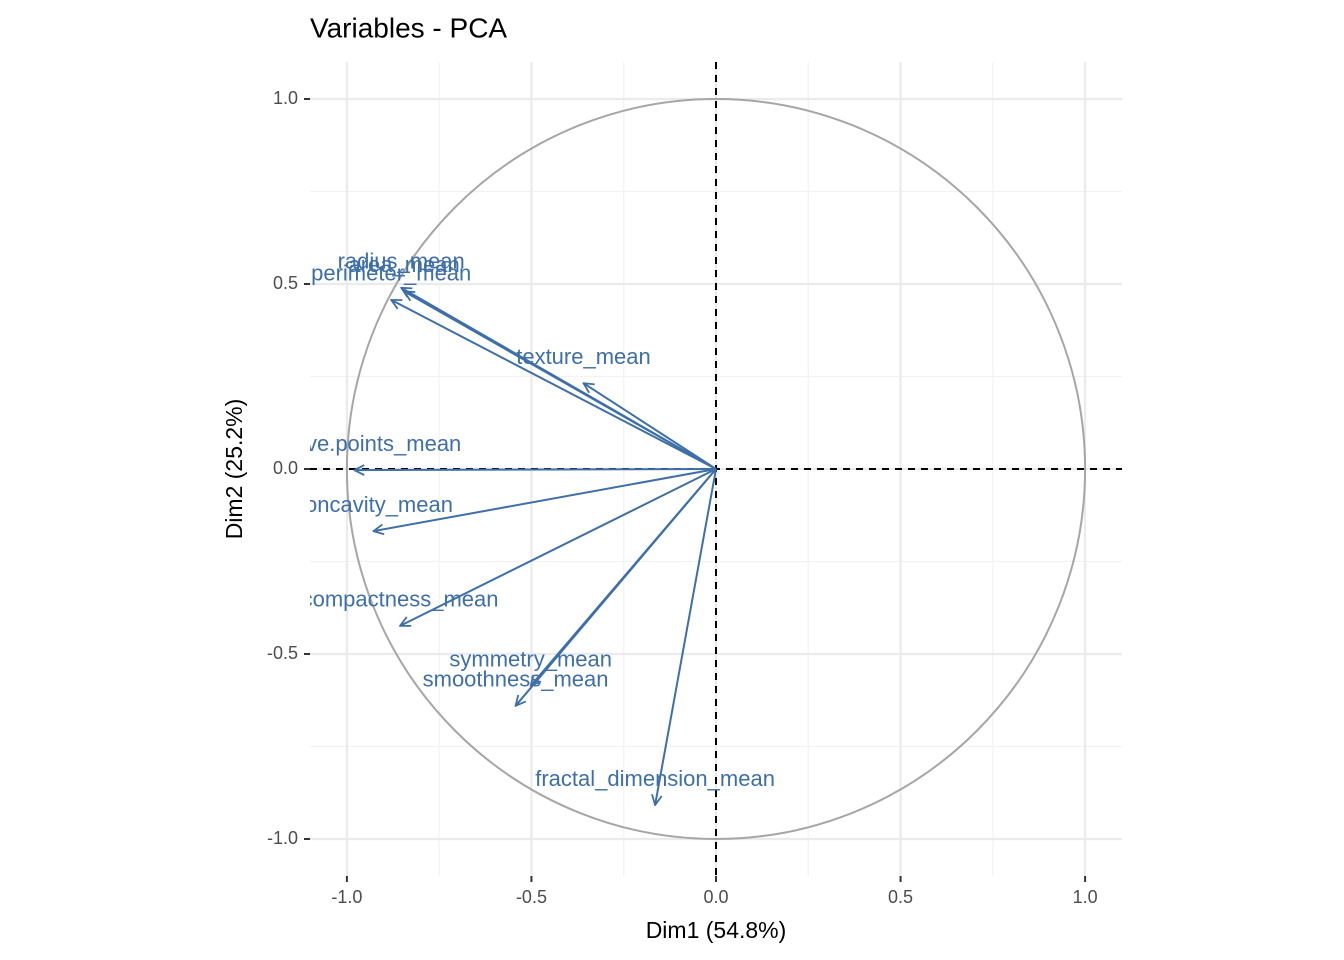 This screenshot has width=1344, height=960. Describe the element at coordinates (354, 443) in the screenshot. I see `variable-label: concave.points_mean` at that location.